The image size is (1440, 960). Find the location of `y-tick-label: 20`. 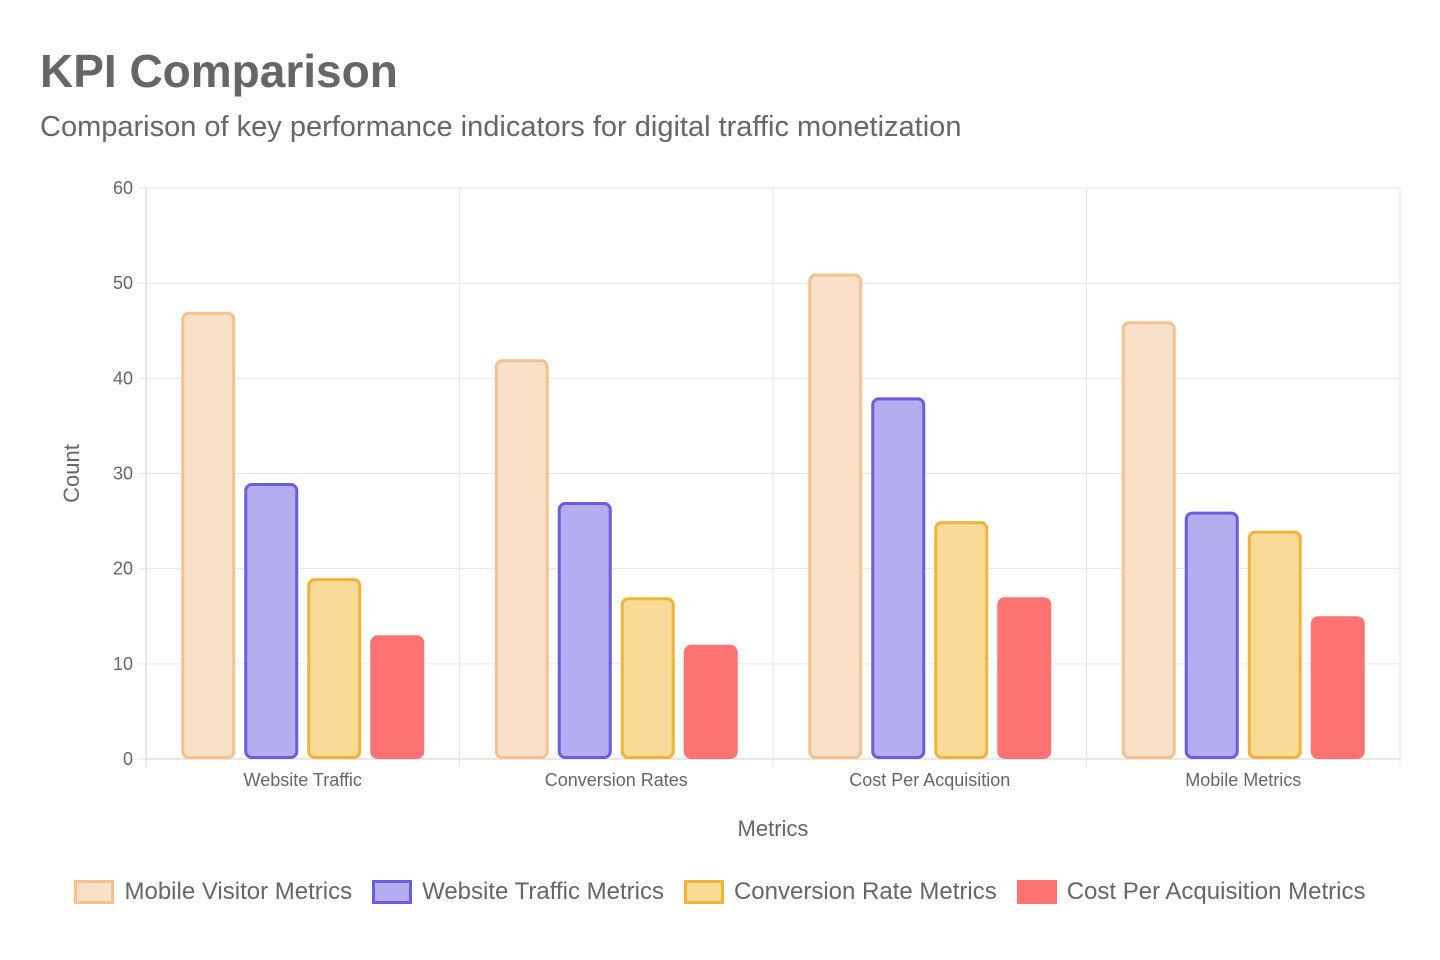

y-tick-label: 20 is located at coordinates (123, 569).